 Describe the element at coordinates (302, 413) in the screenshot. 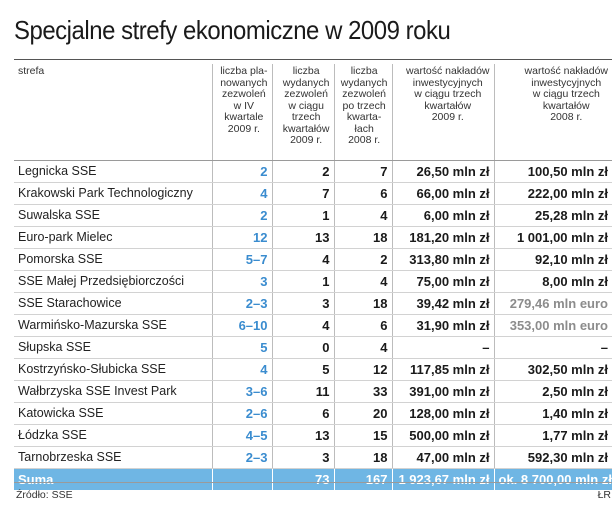

I see `issued-permits-2009: 6` at that location.